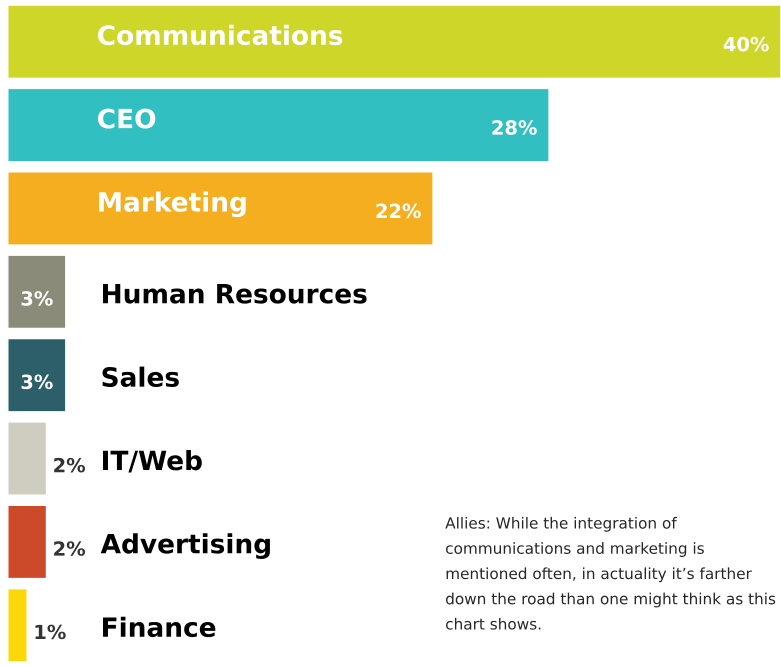 Image resolution: width=781 pixels, height=667 pixels. Describe the element at coordinates (152, 461) in the screenshot. I see `y-tick-label: IT/Web` at that location.